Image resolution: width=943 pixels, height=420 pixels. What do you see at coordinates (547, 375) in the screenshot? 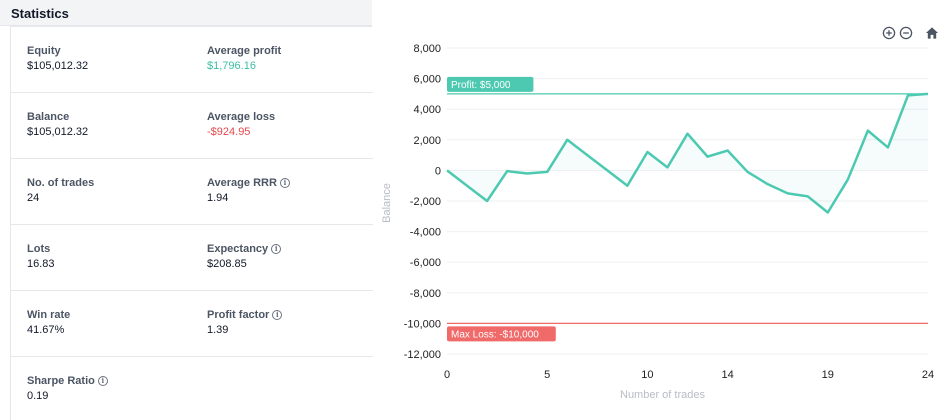
I see `x-tick-label: 5` at bounding box center [547, 375].